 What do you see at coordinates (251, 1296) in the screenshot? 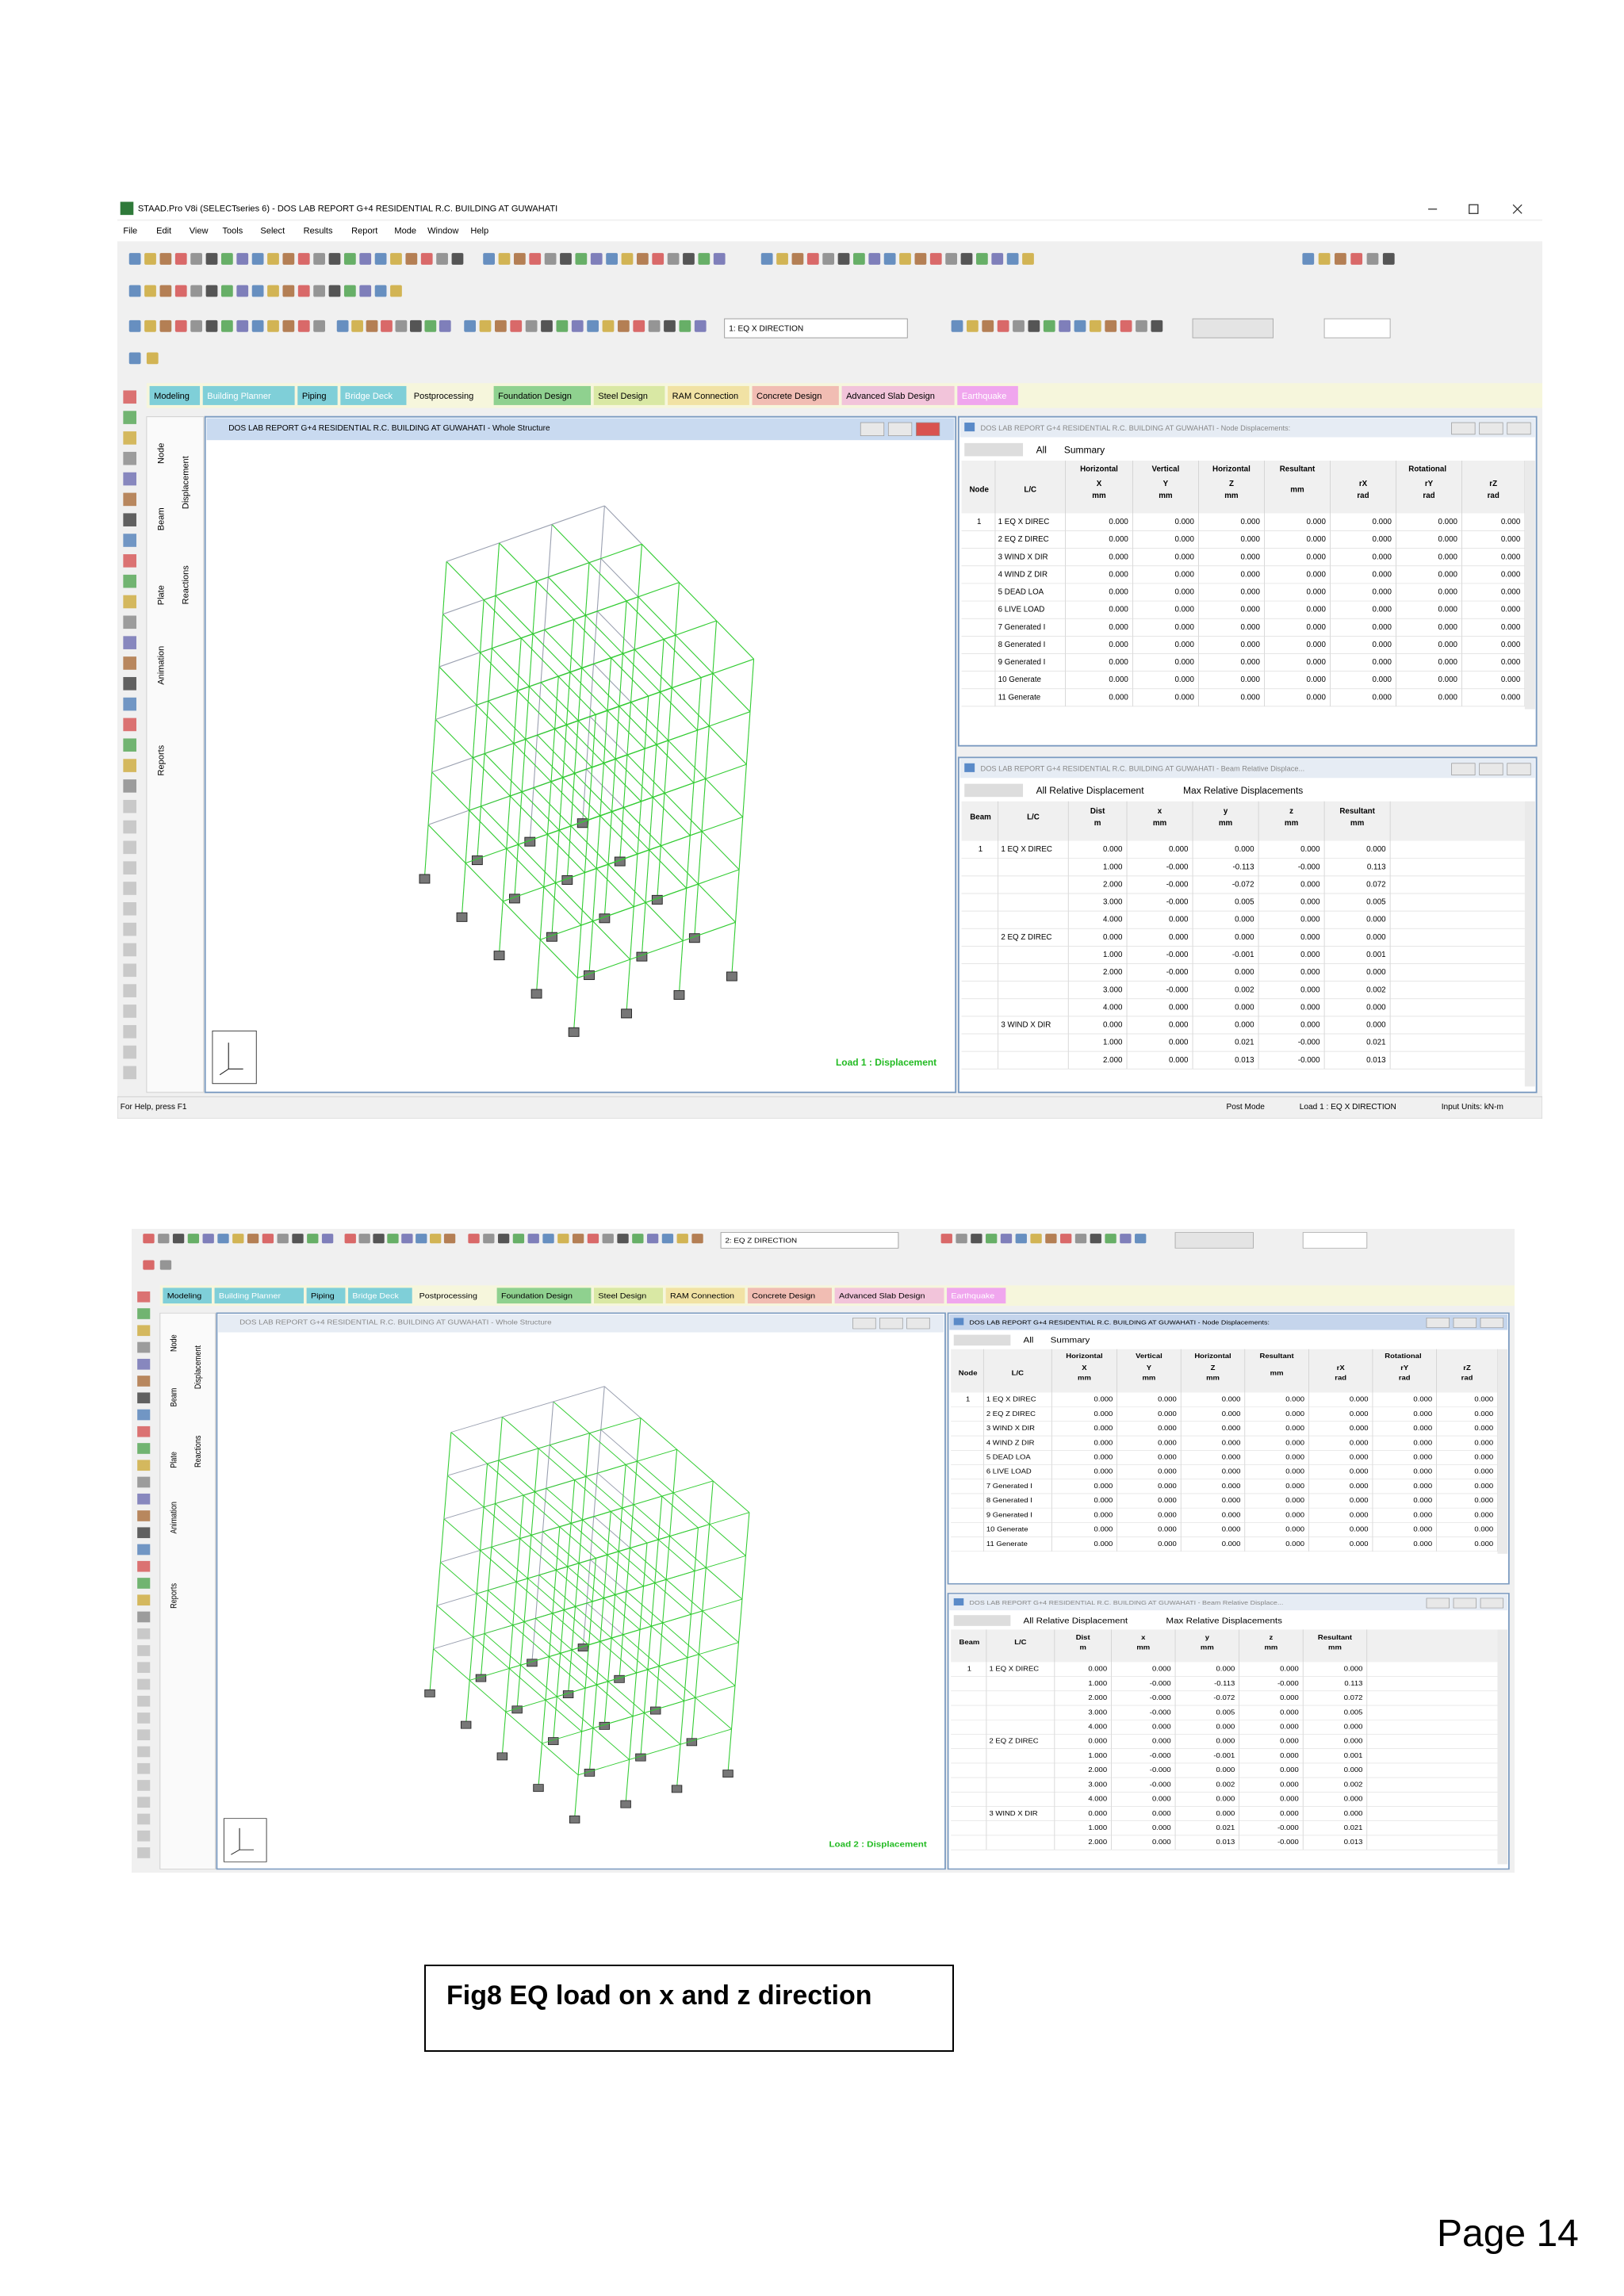
I see `mode-tab-label: Building Planner` at bounding box center [251, 1296].